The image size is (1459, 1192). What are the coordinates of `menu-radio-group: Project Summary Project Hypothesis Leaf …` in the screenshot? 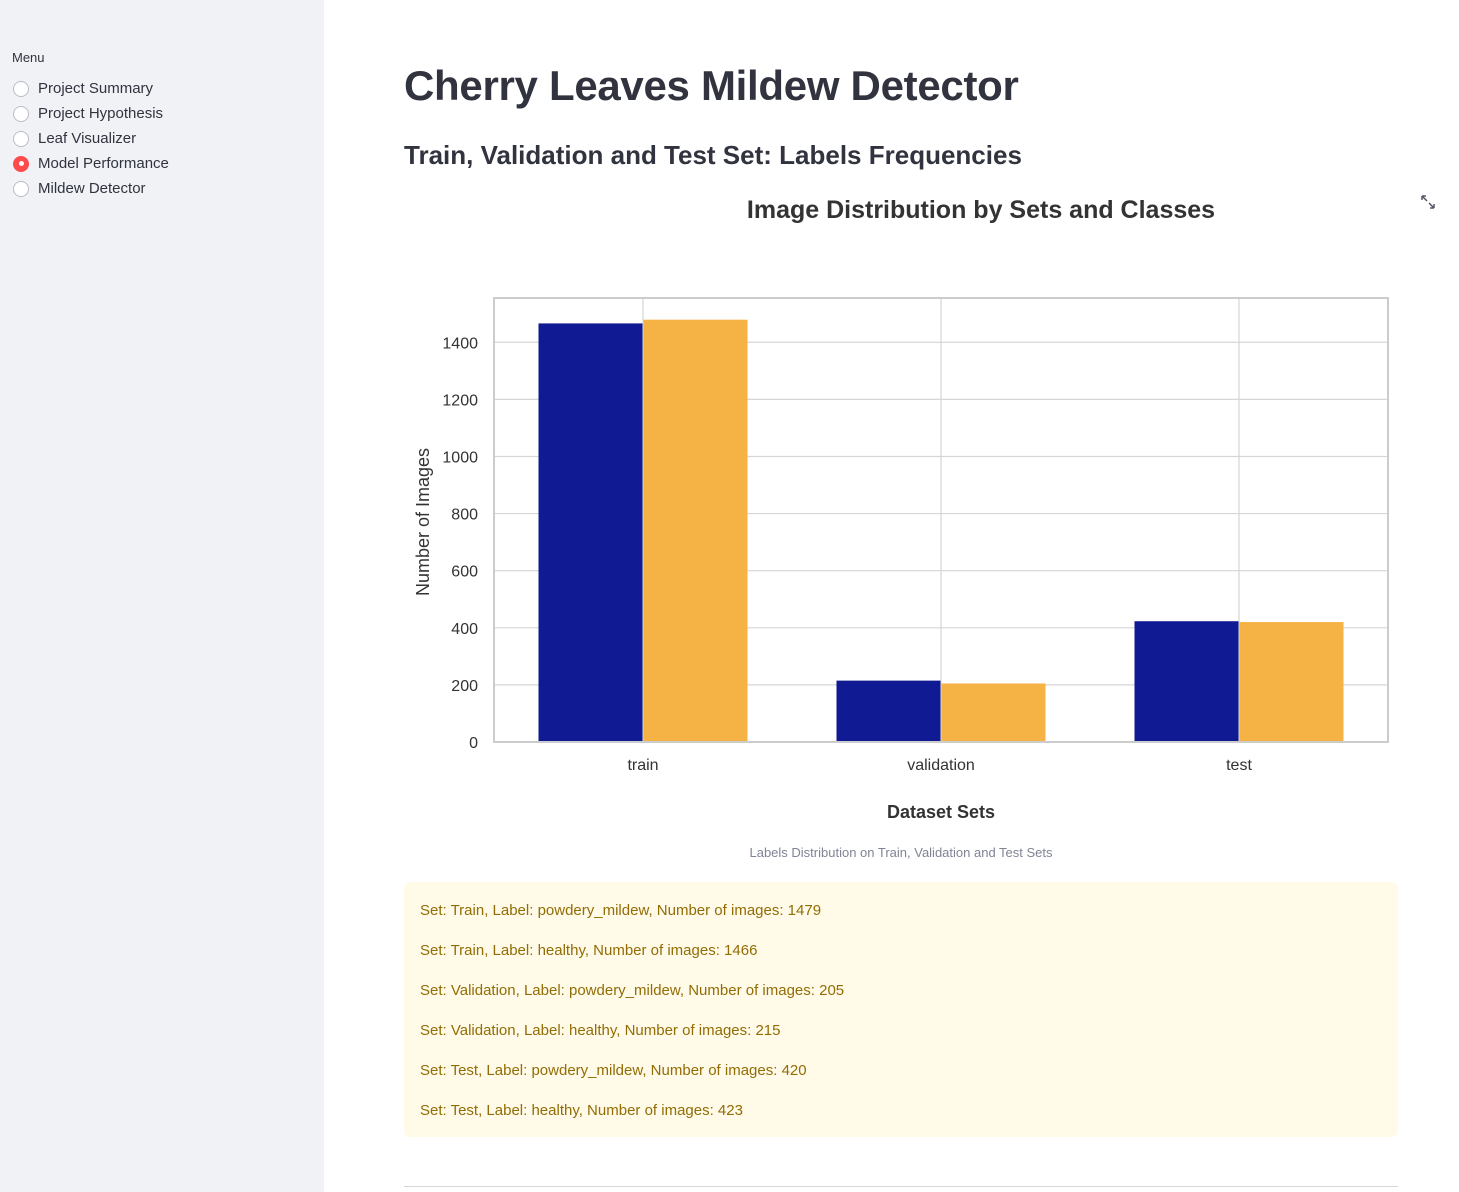 It's located at (91, 138).